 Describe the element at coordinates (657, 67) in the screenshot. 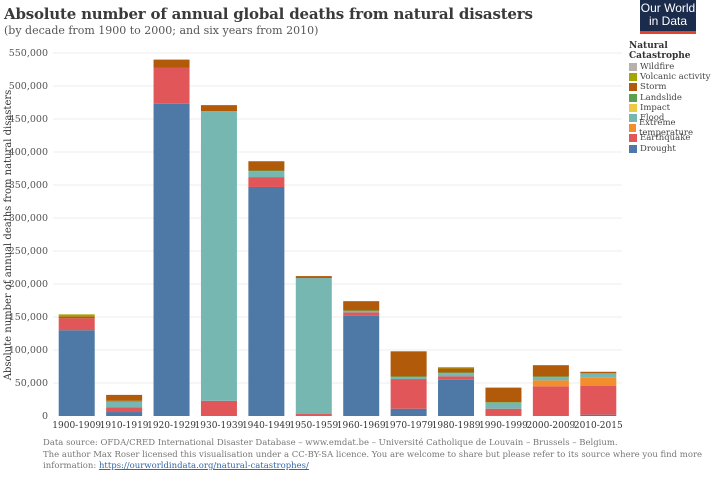

I see `legend-label: Wildfire` at that location.